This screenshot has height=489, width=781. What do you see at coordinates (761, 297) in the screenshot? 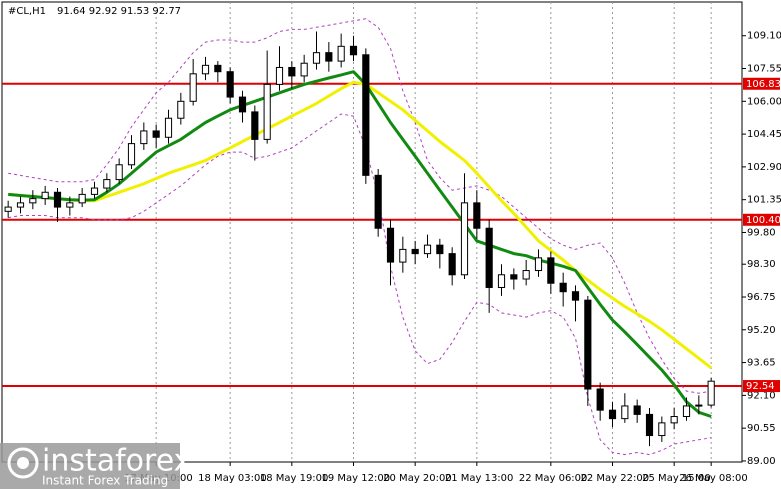
I see `y-tick-label: 96.75` at bounding box center [761, 297].